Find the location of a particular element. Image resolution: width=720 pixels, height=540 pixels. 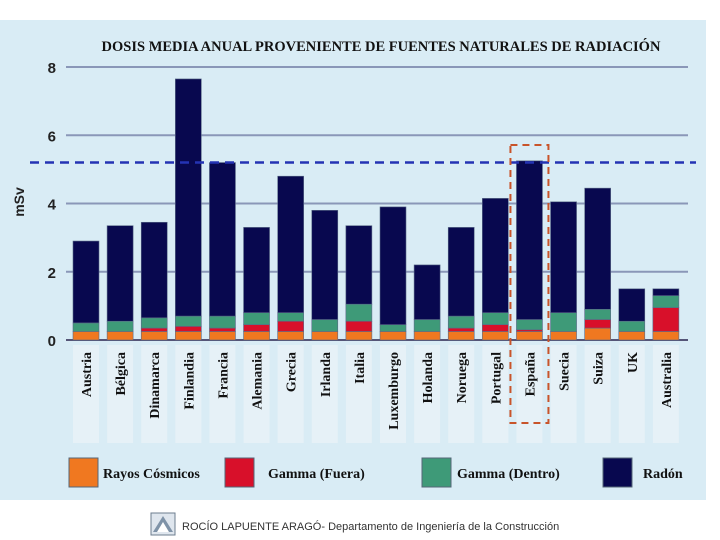

x-tick-label: Portugal is located at coordinates (496, 378).